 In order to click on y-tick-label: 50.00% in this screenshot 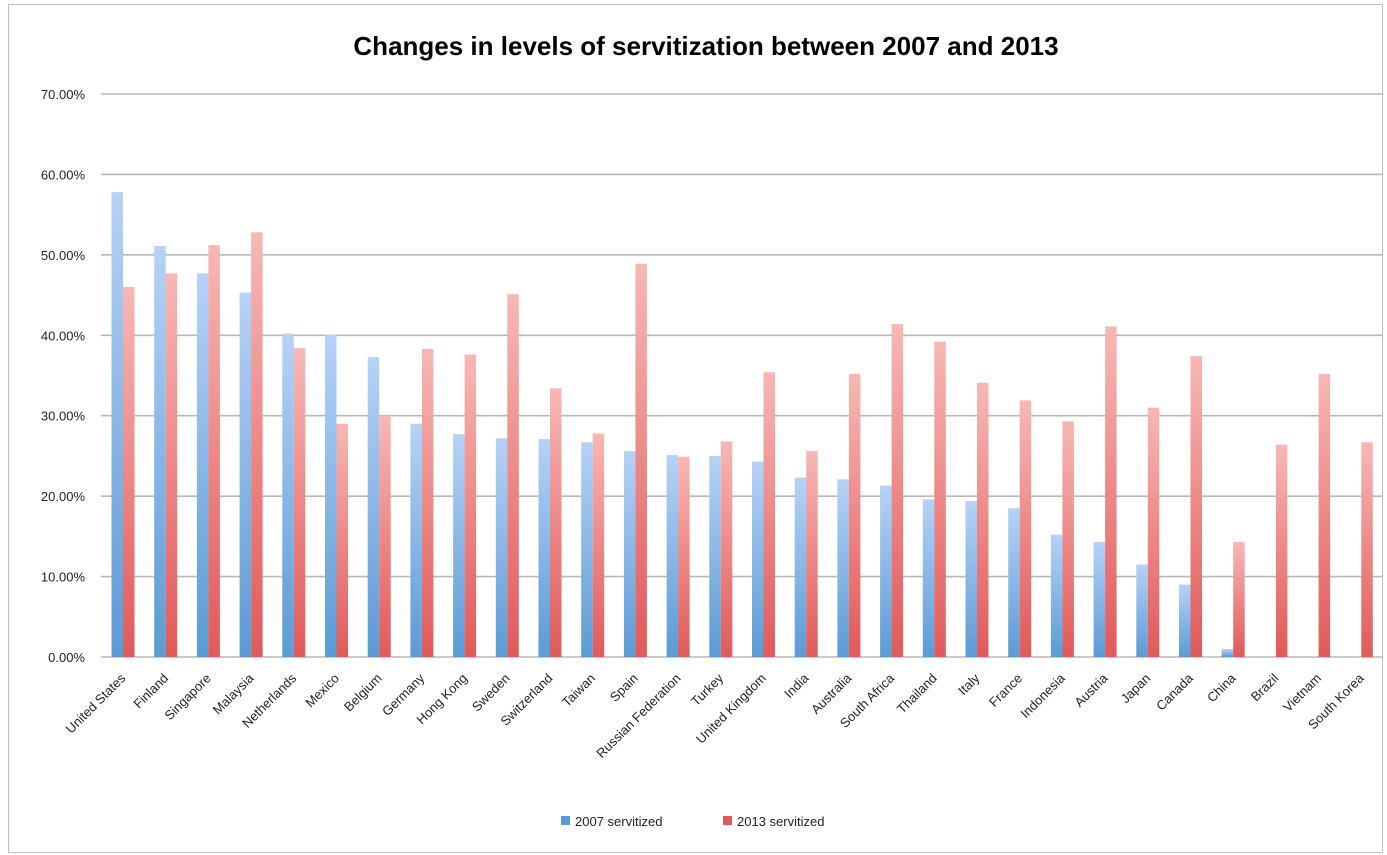, I will do `click(63, 255)`.